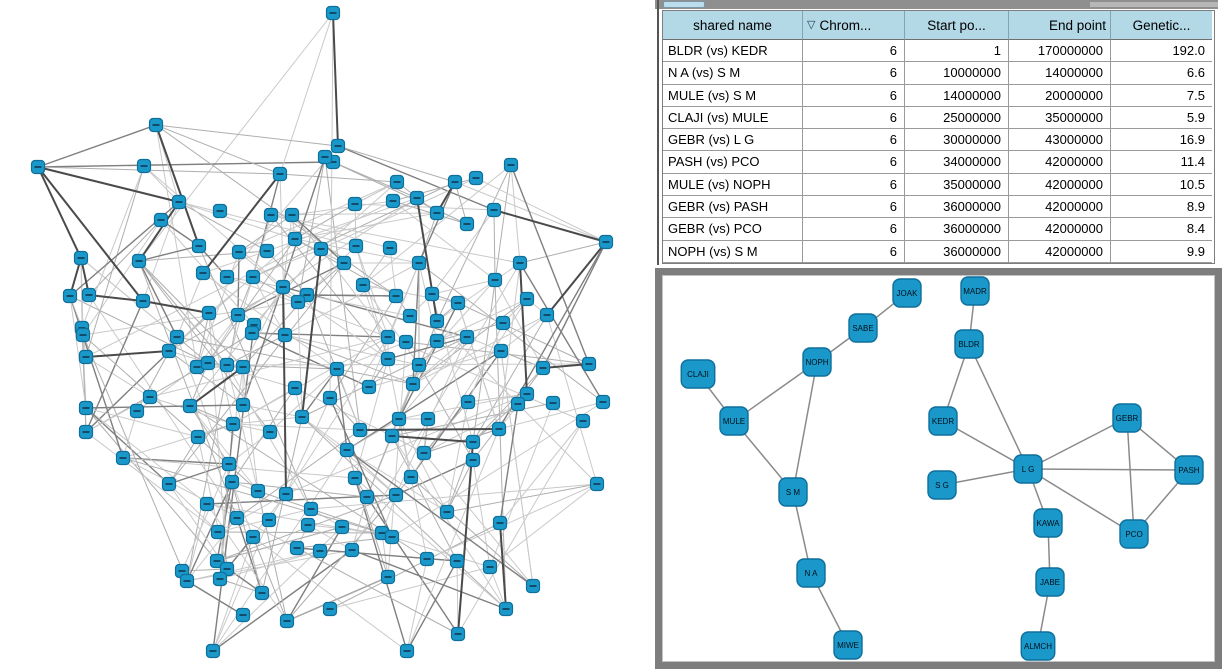  What do you see at coordinates (1127, 418) in the screenshot?
I see `network-node-gebr: GEBR` at bounding box center [1127, 418].